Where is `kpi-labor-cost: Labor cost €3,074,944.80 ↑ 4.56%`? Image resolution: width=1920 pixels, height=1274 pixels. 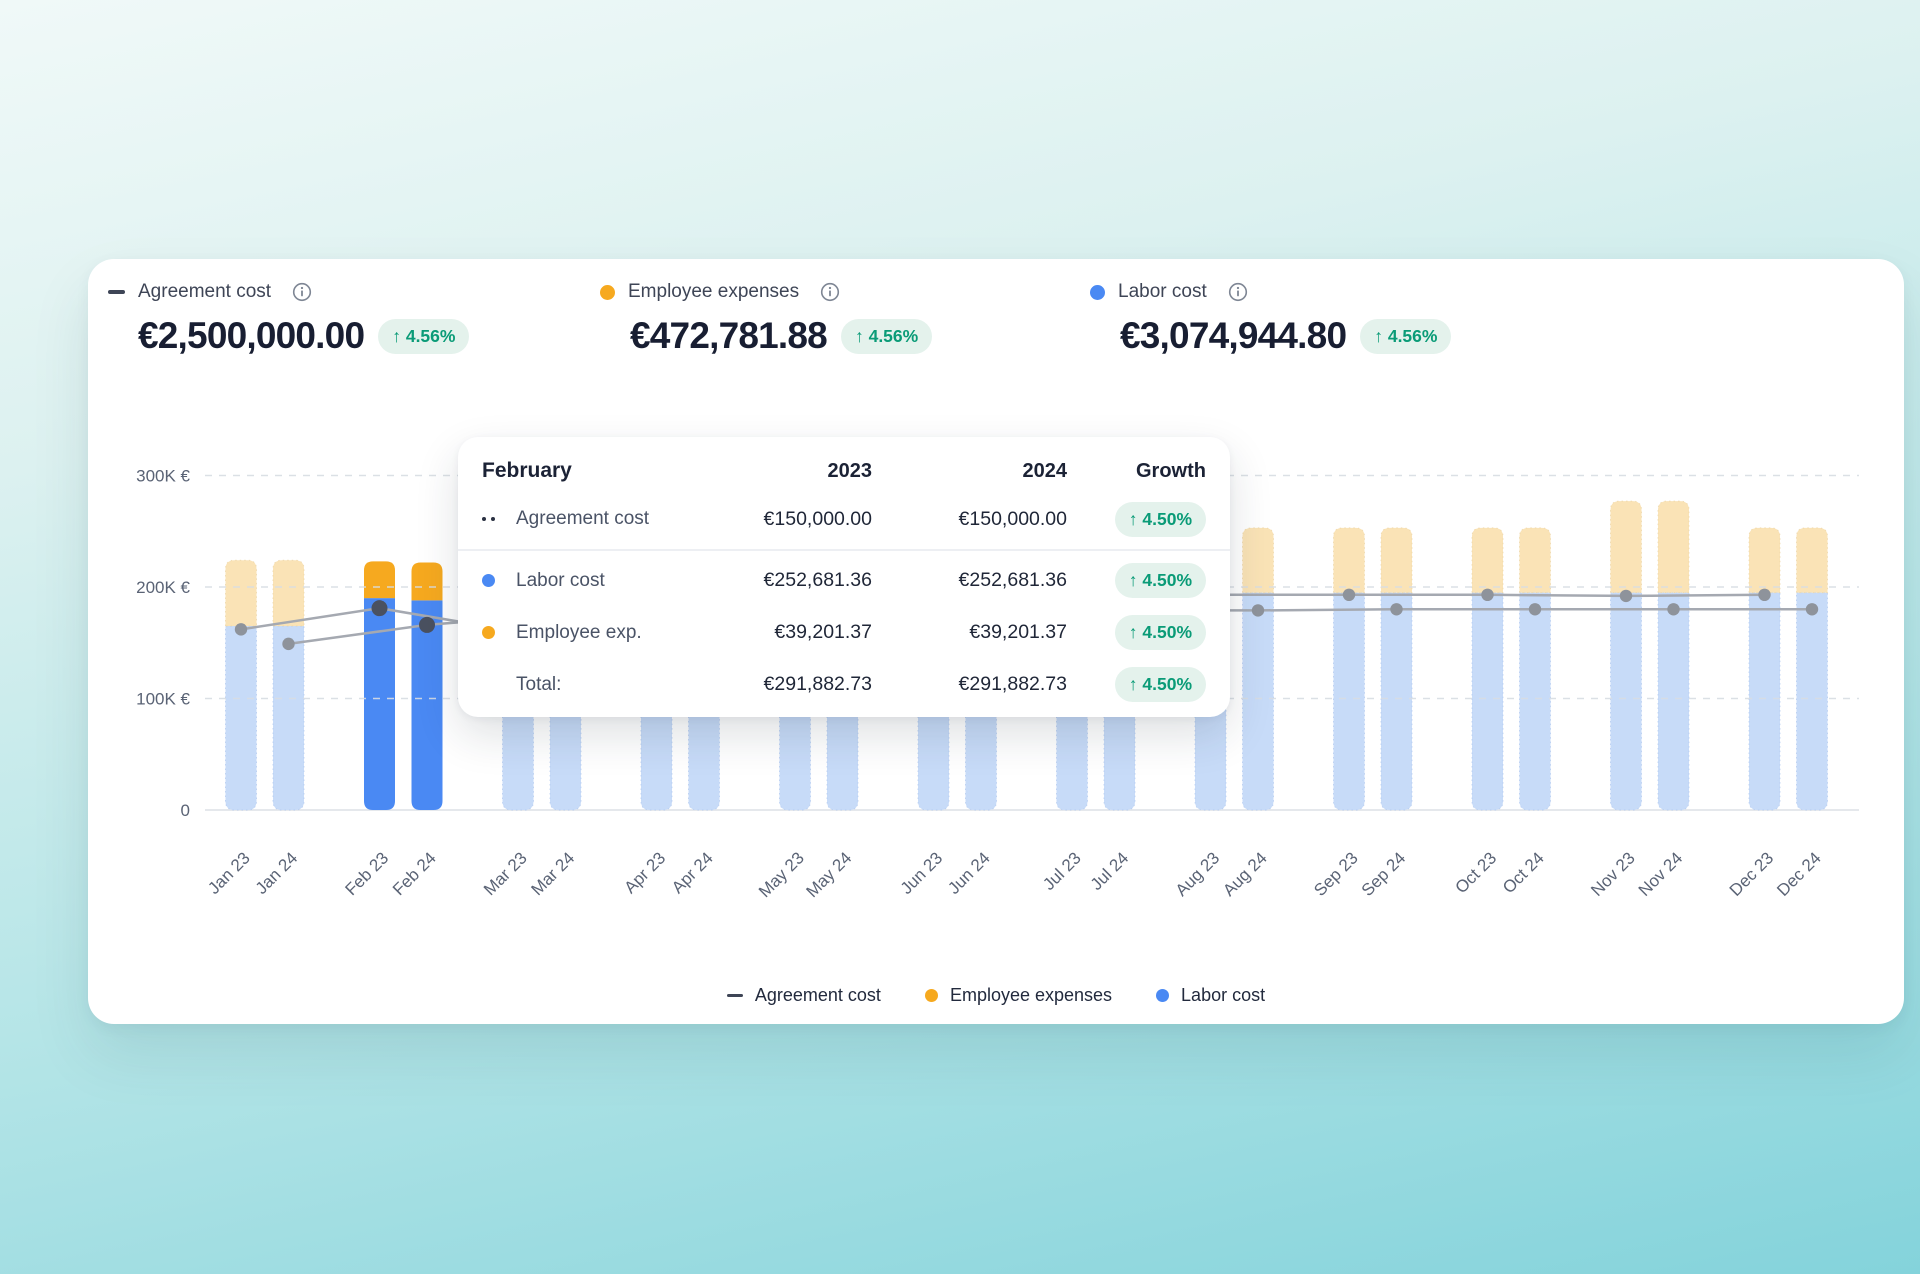 kpi-labor-cost: Labor cost €3,074,944.80 ↑ 4.56% is located at coordinates (1271, 319).